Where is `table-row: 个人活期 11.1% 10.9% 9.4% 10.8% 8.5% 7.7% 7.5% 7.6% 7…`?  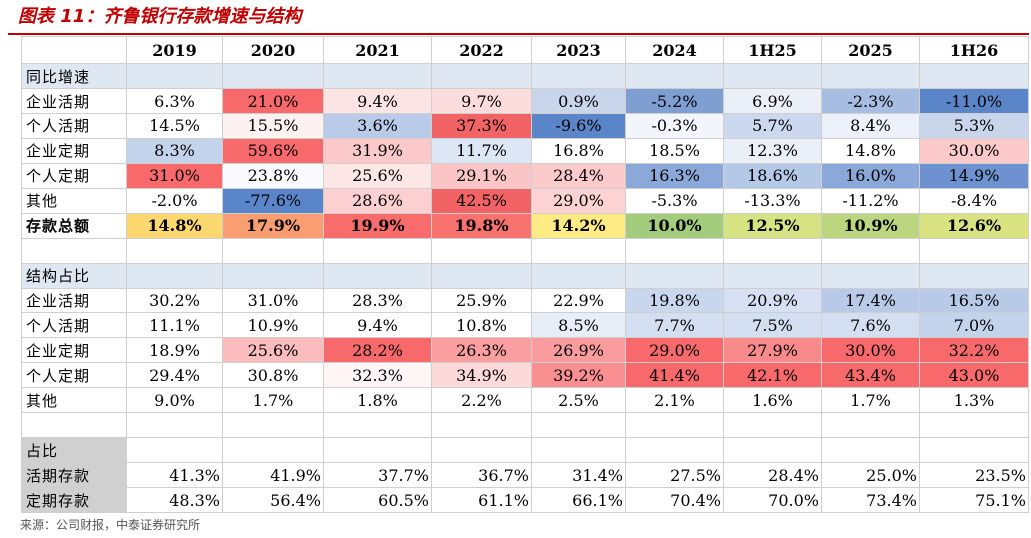 table-row: 个人活期 11.1% 10.9% 9.4% 10.8% 8.5% 7.7% 7.5% 7.6% 7… is located at coordinates (525, 325).